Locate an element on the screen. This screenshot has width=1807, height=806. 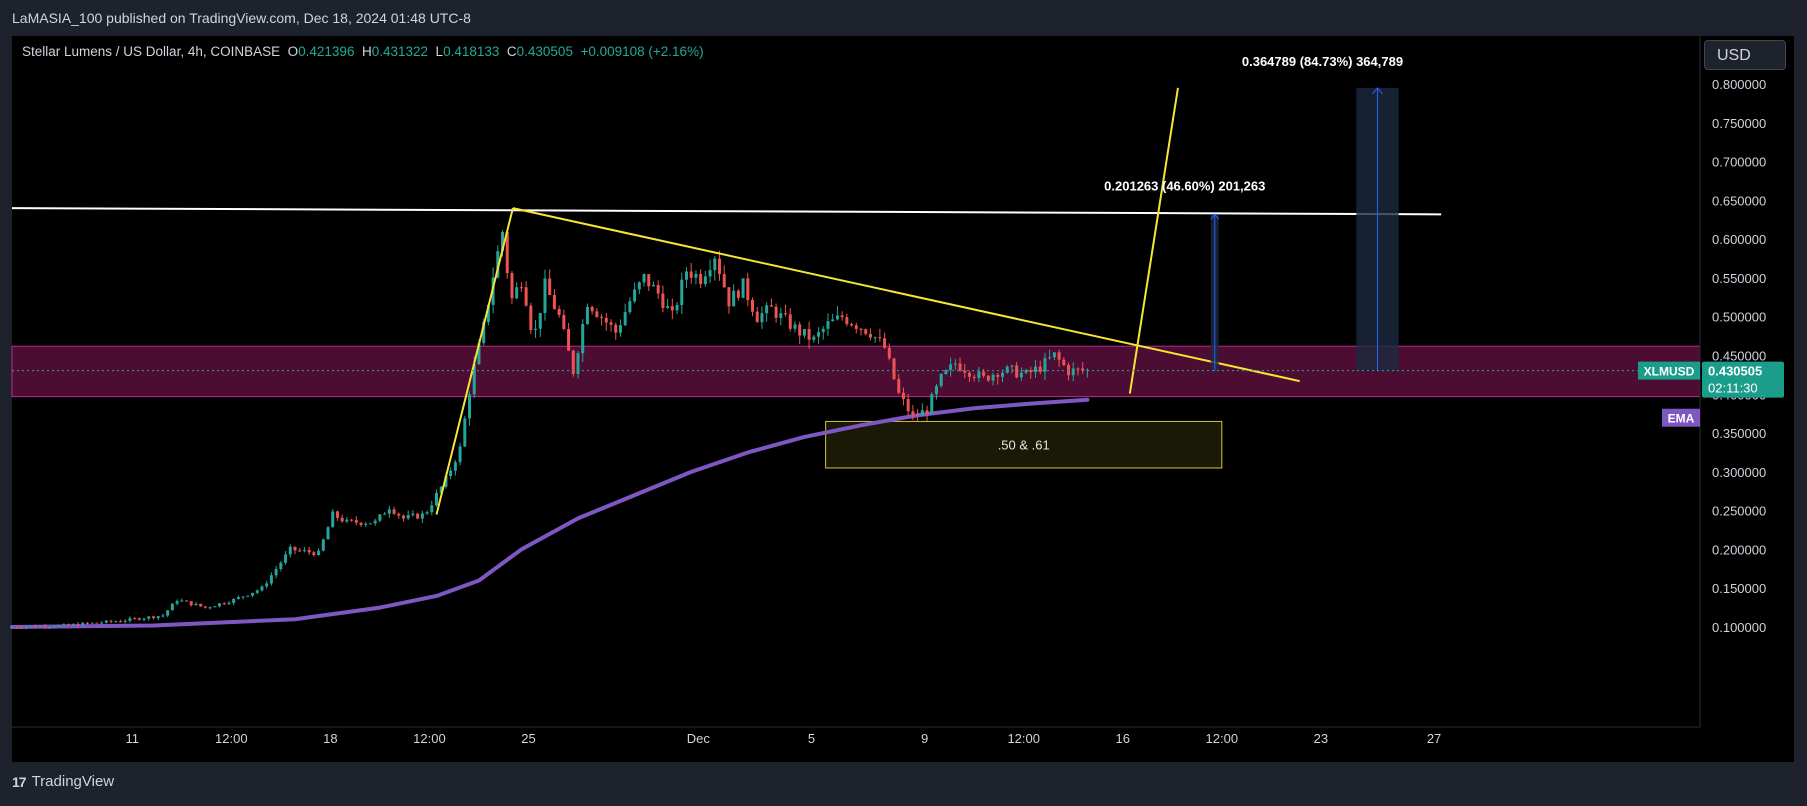
fib-box: .50 & .61 is located at coordinates (1024, 444).